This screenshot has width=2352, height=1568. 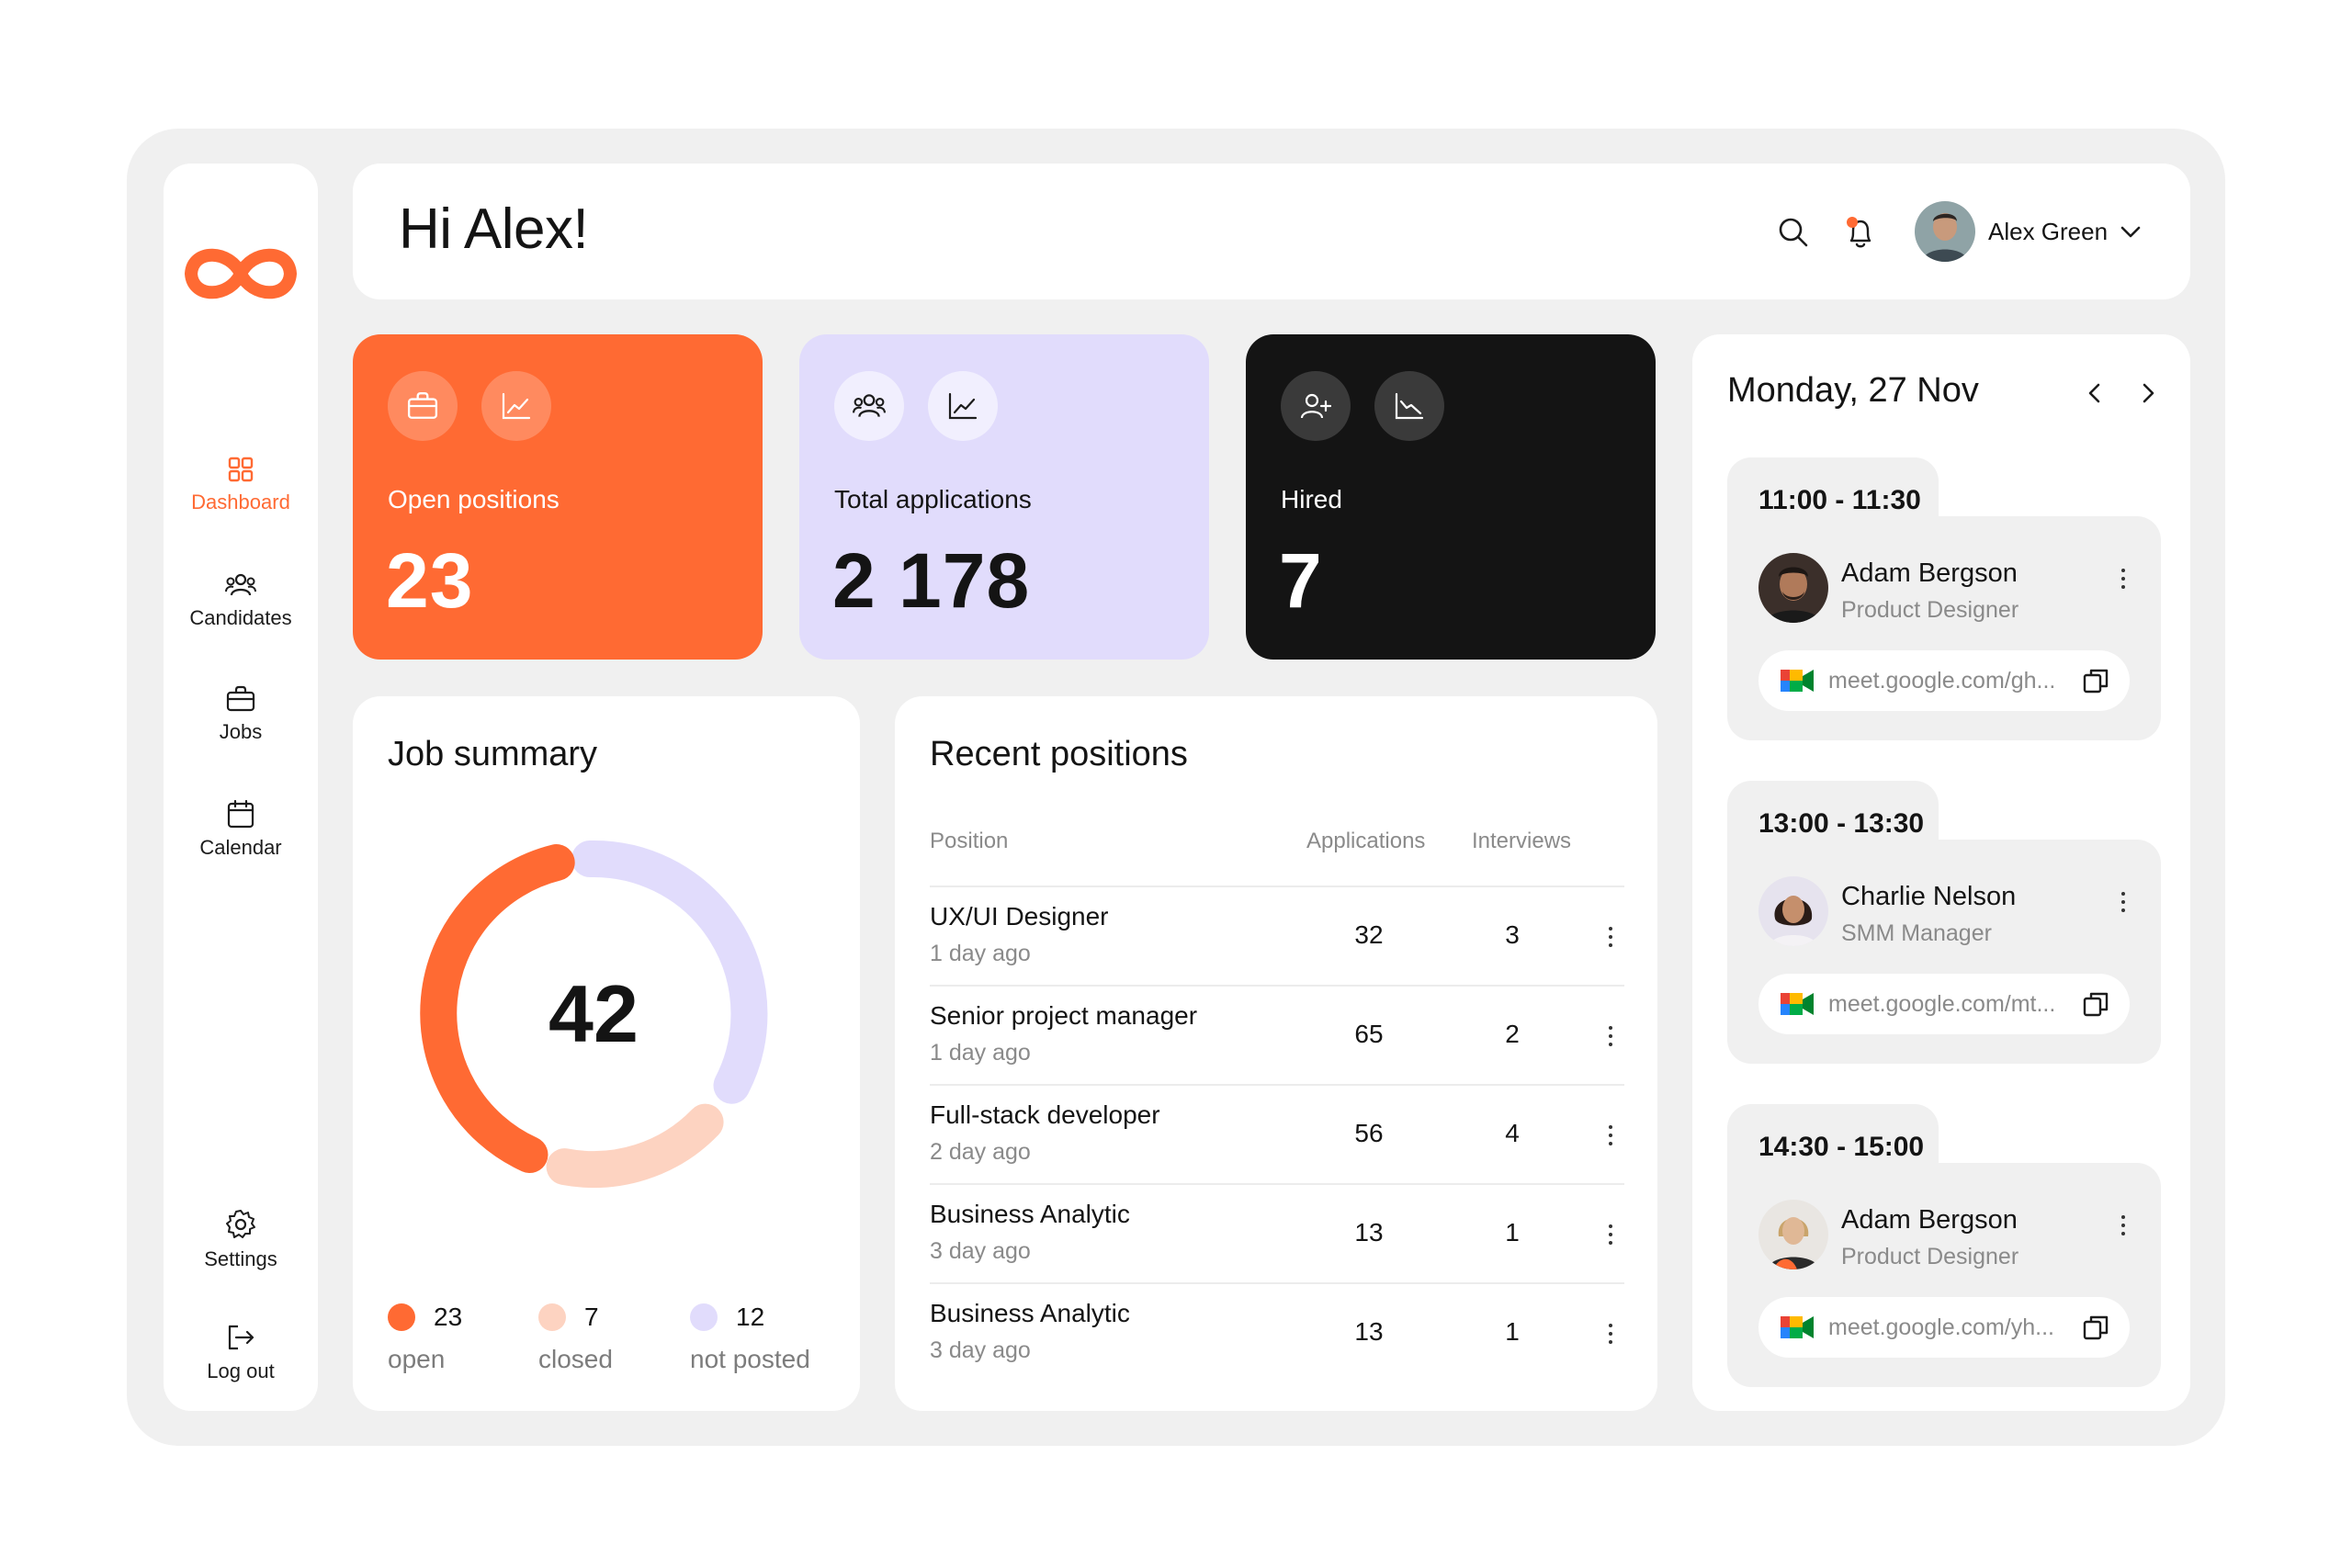 I want to click on stat-card-total-applications: Total applications 2 178, so click(x=1004, y=497).